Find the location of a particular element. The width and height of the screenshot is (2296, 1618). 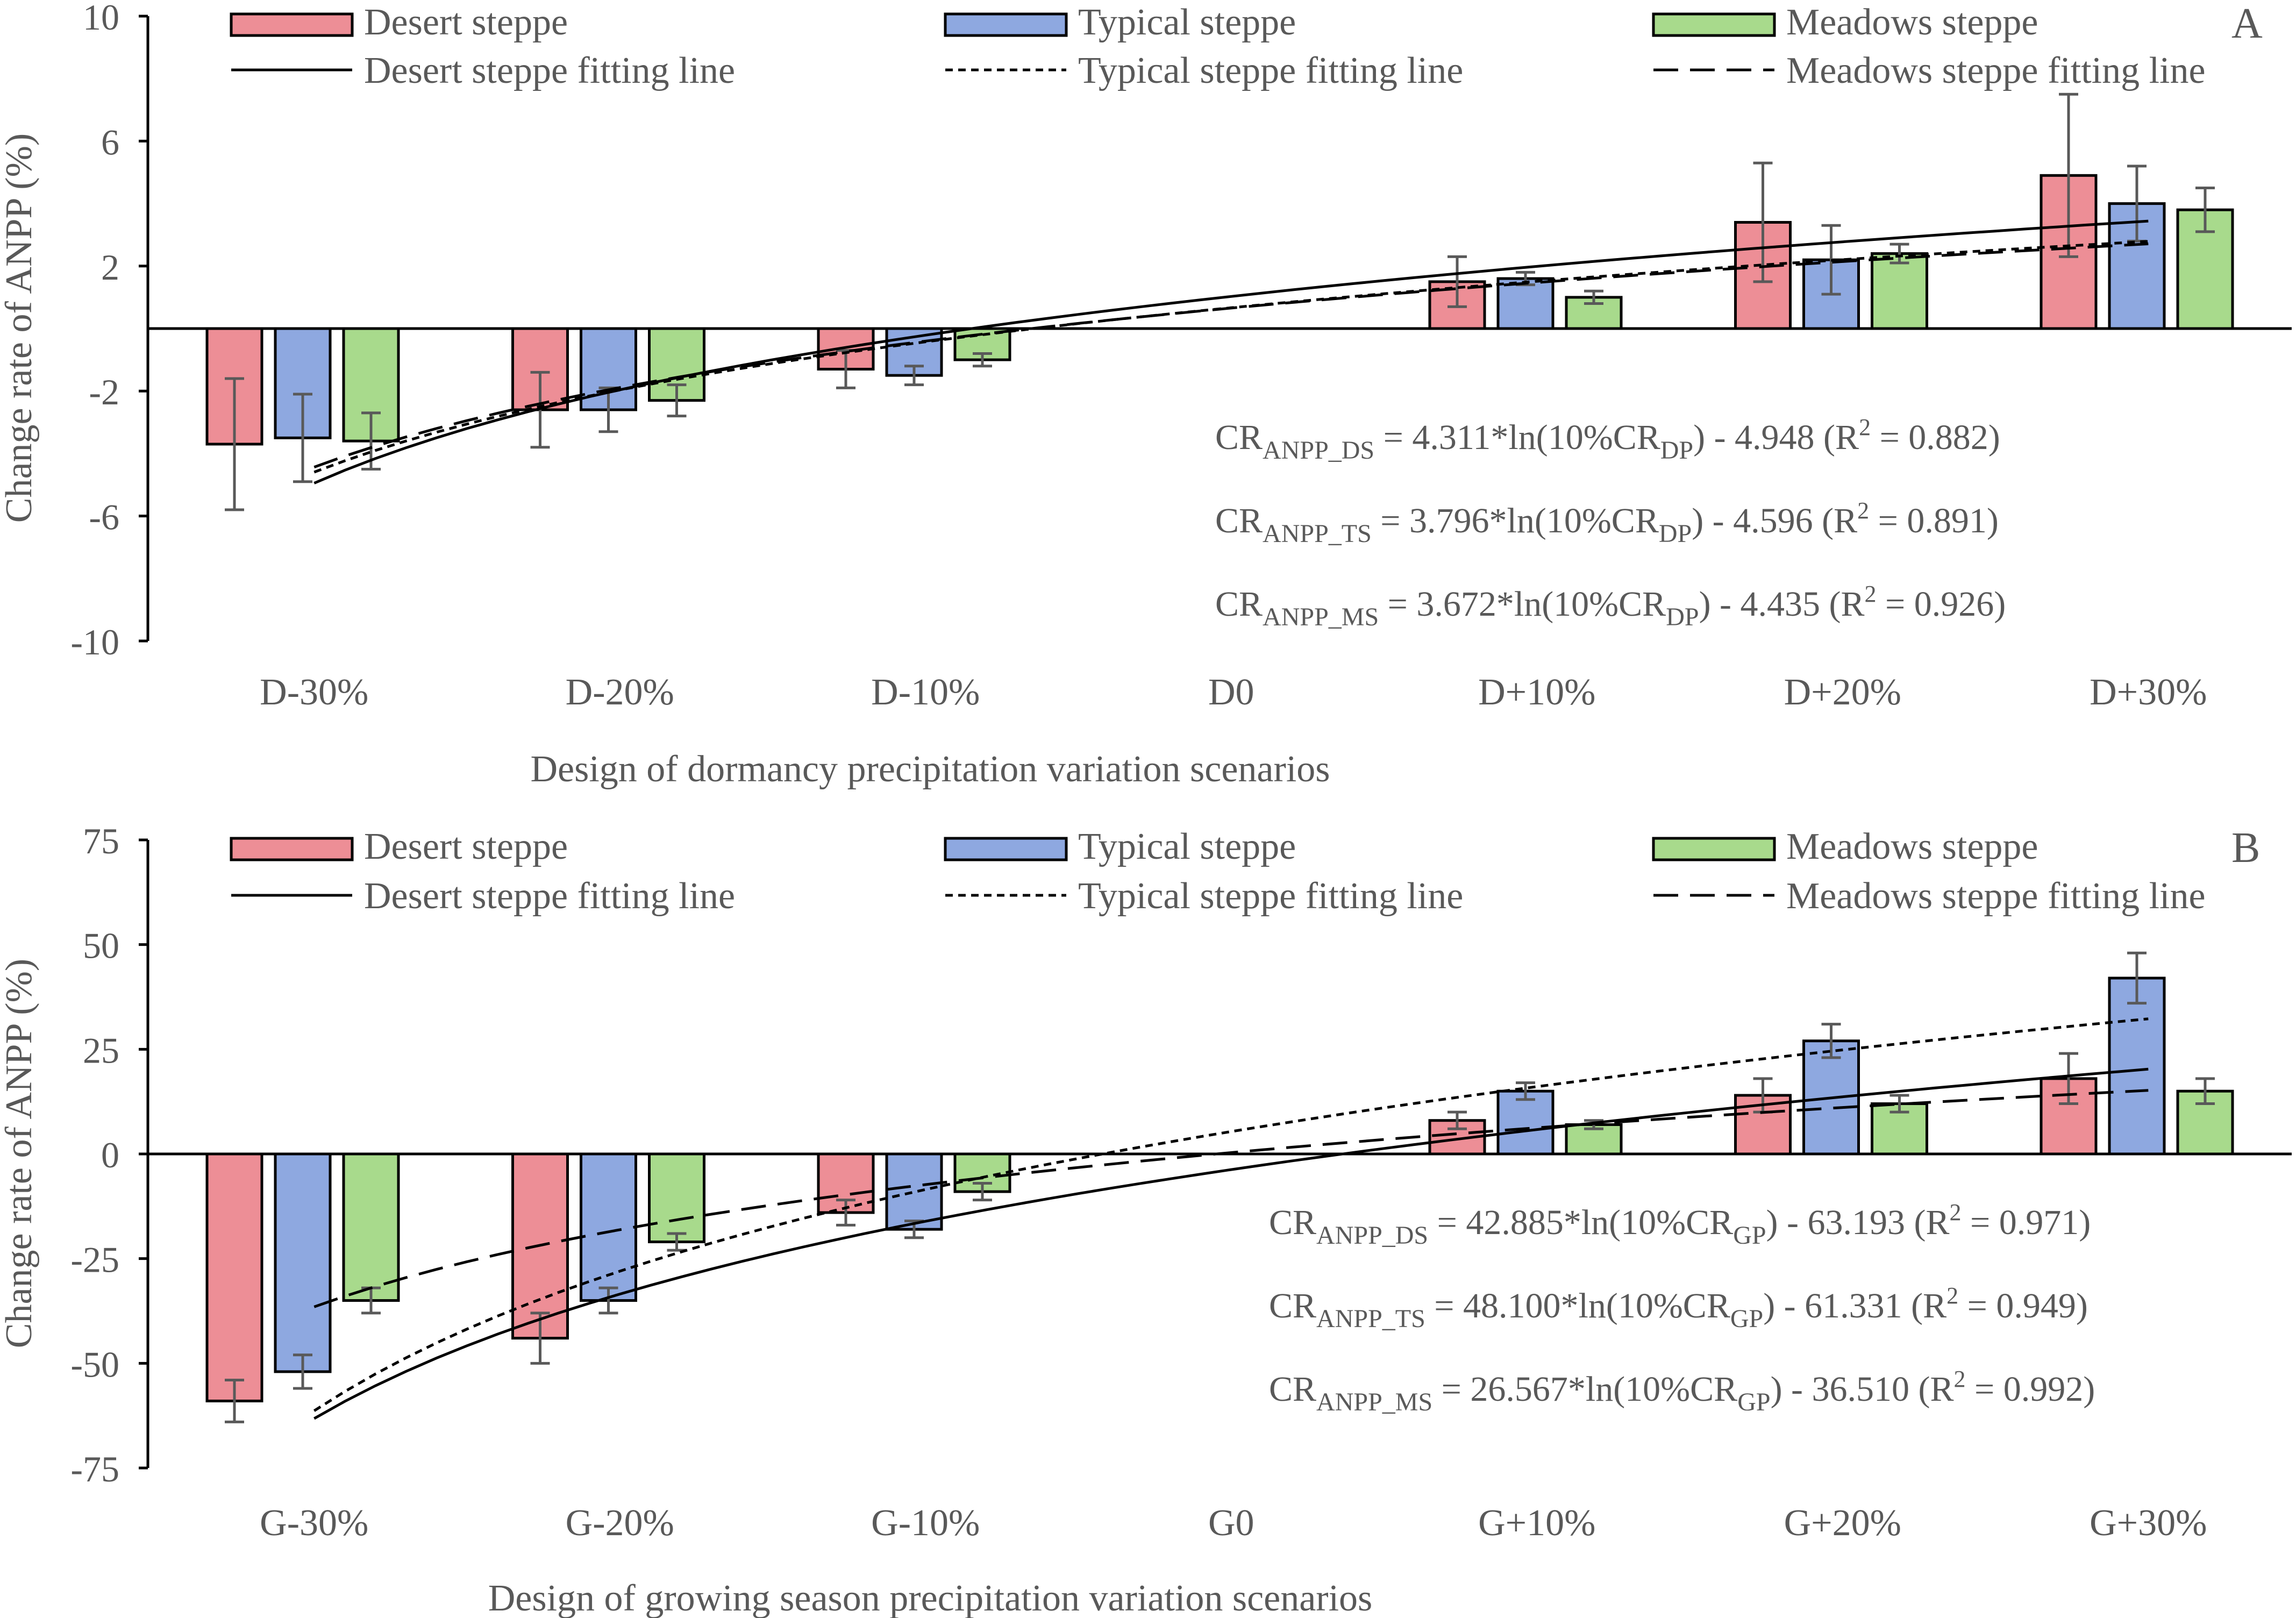

x-tick-label: D-20% is located at coordinates (620, 693).